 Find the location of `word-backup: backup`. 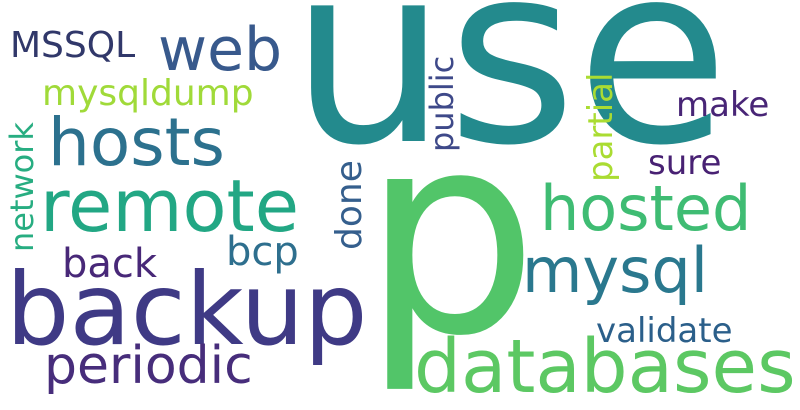

word-backup: backup is located at coordinates (187, 309).